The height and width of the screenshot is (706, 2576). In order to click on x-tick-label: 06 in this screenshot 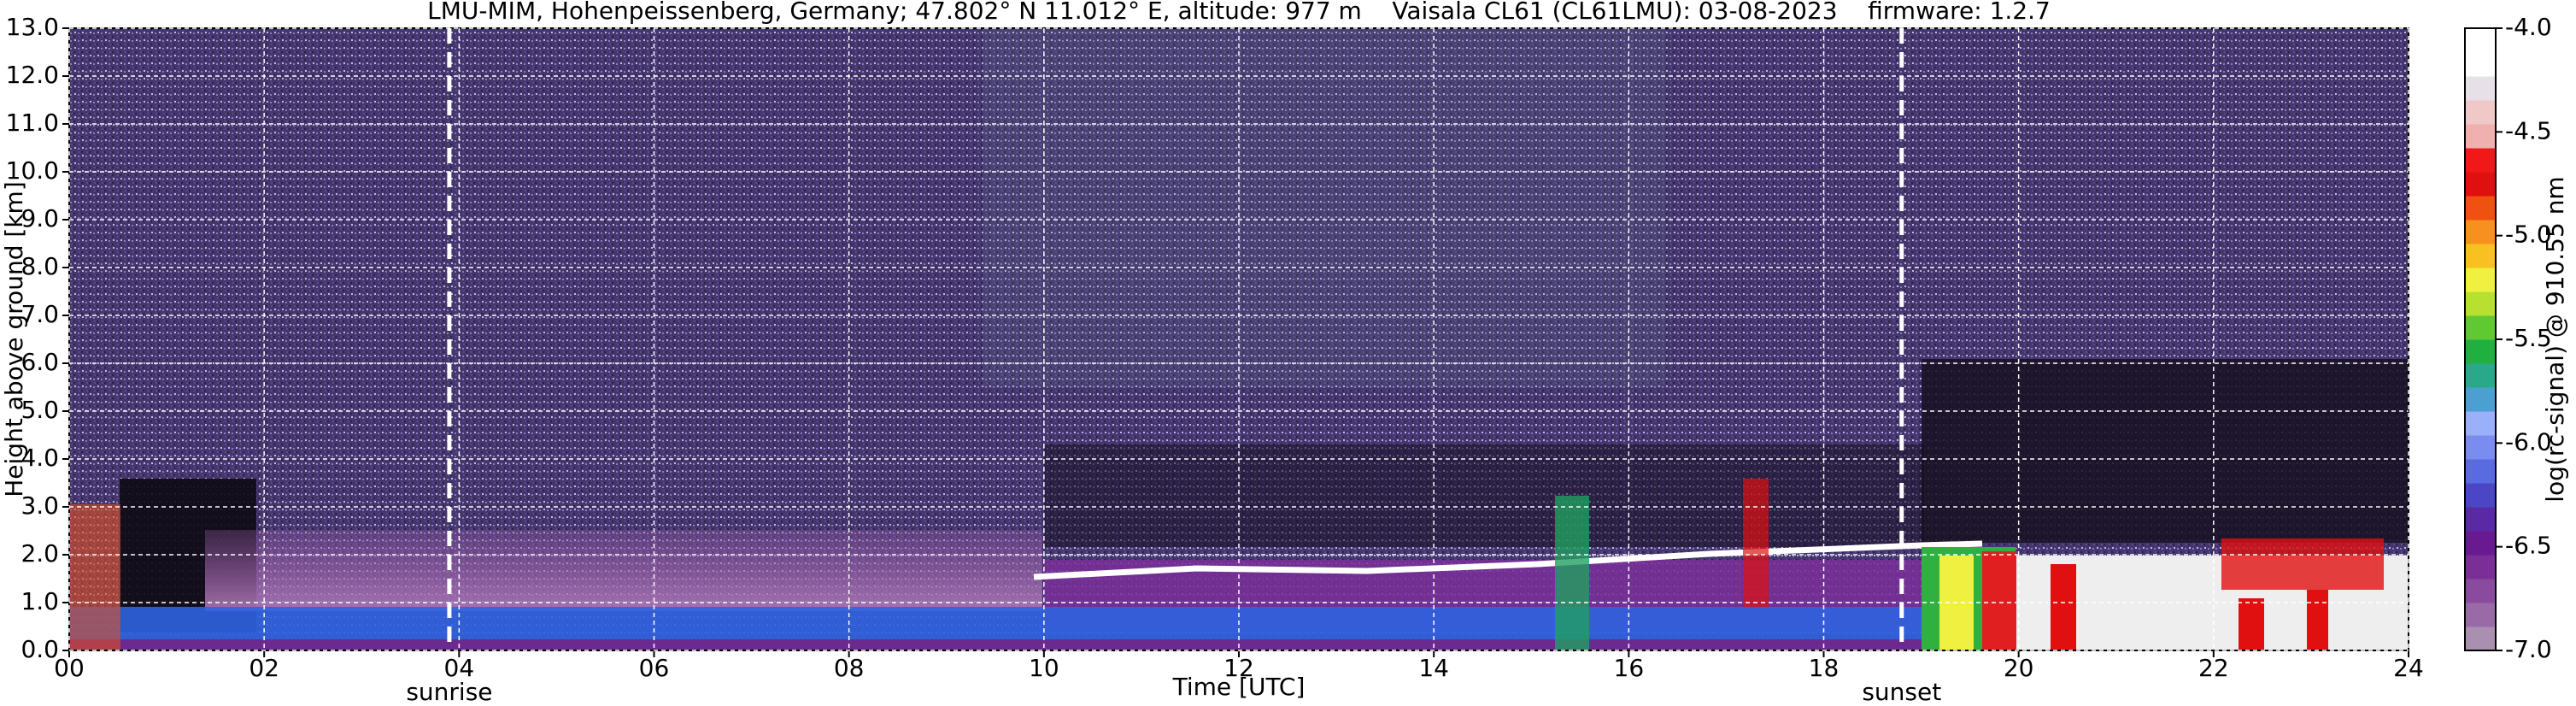, I will do `click(654, 668)`.